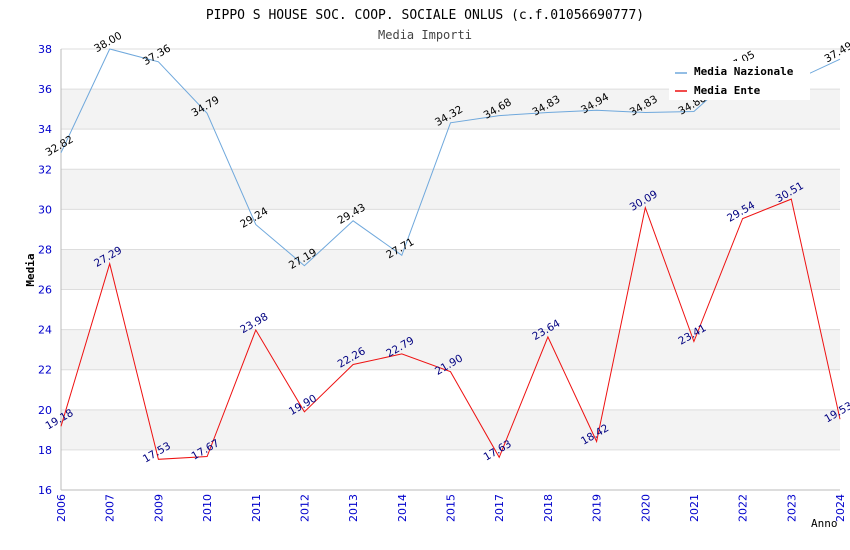 This screenshot has width=850, height=550. Describe the element at coordinates (59, 146) in the screenshot. I see `data-label-nazionale: 32.82` at that location.